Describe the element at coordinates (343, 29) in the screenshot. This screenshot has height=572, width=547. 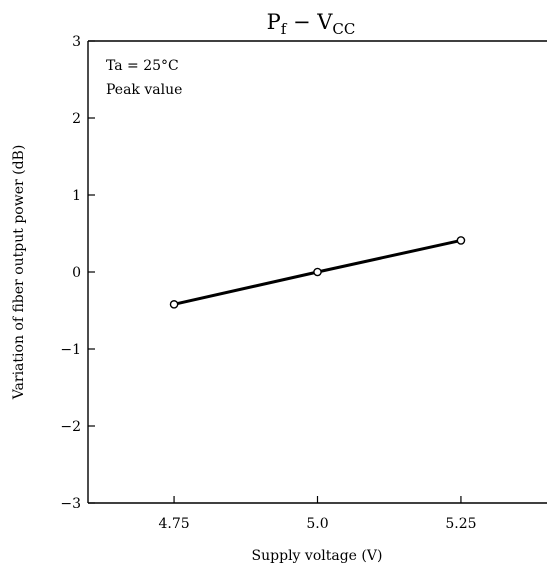
I see `chart-title-subscript: CC` at that location.